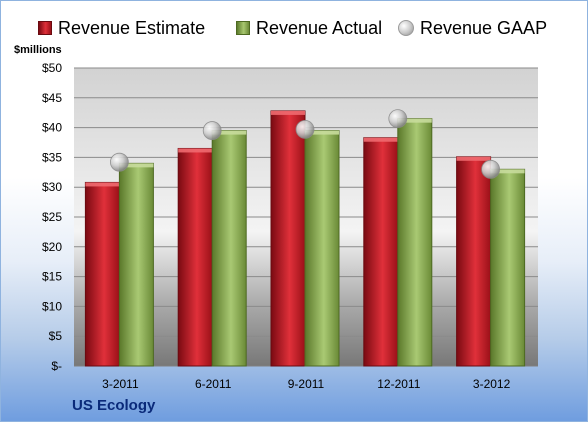 The image size is (588, 422). I want to click on y-tick-label: $10, so click(52, 306).